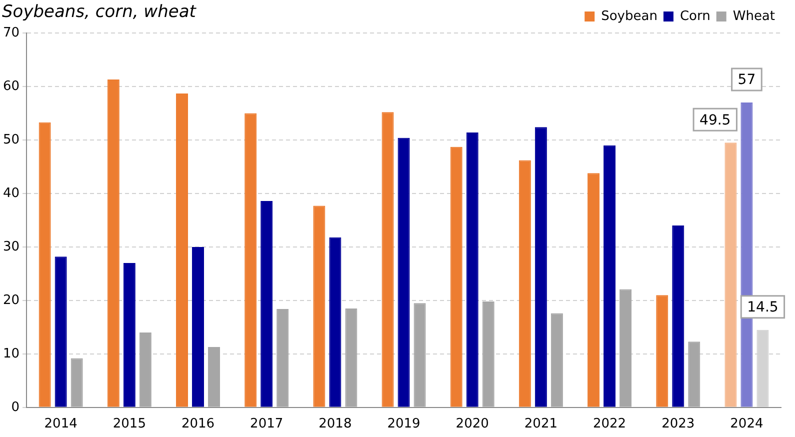 The height and width of the screenshot is (437, 795). What do you see at coordinates (629, 16) in the screenshot?
I see `legend-label: Soybean` at bounding box center [629, 16].